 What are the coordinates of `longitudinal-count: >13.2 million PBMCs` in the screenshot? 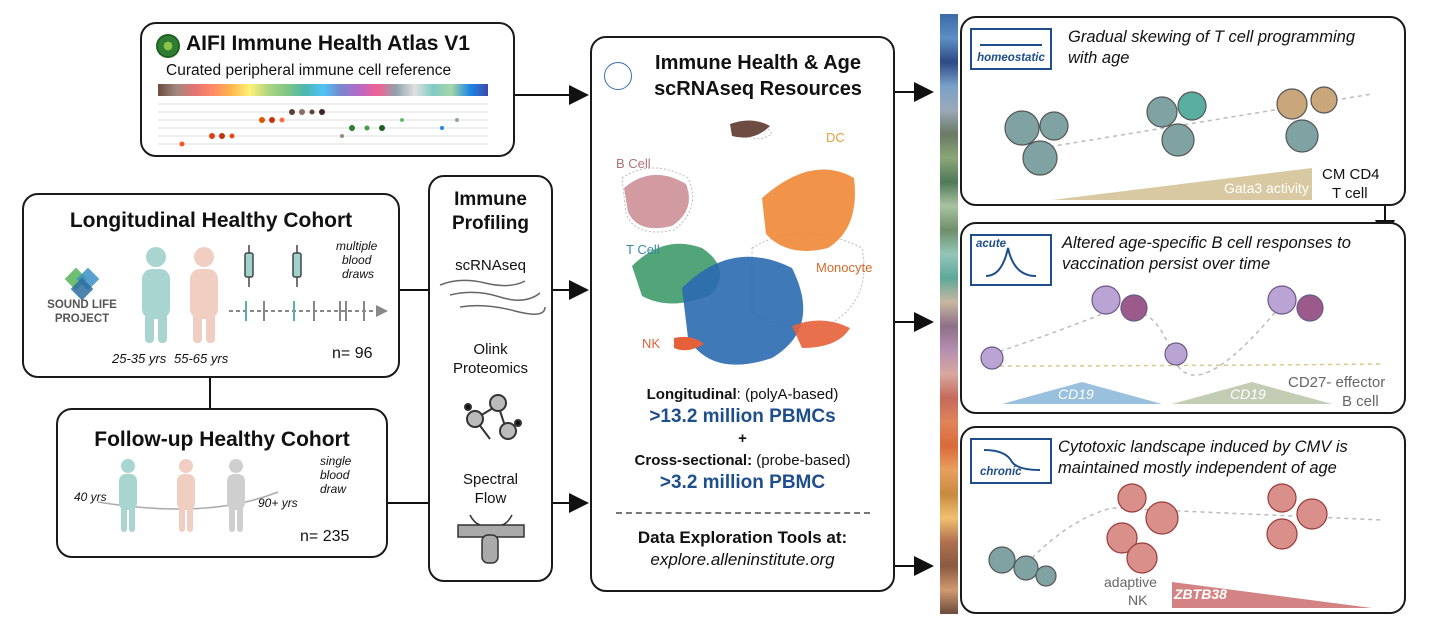 It's located at (742, 416).